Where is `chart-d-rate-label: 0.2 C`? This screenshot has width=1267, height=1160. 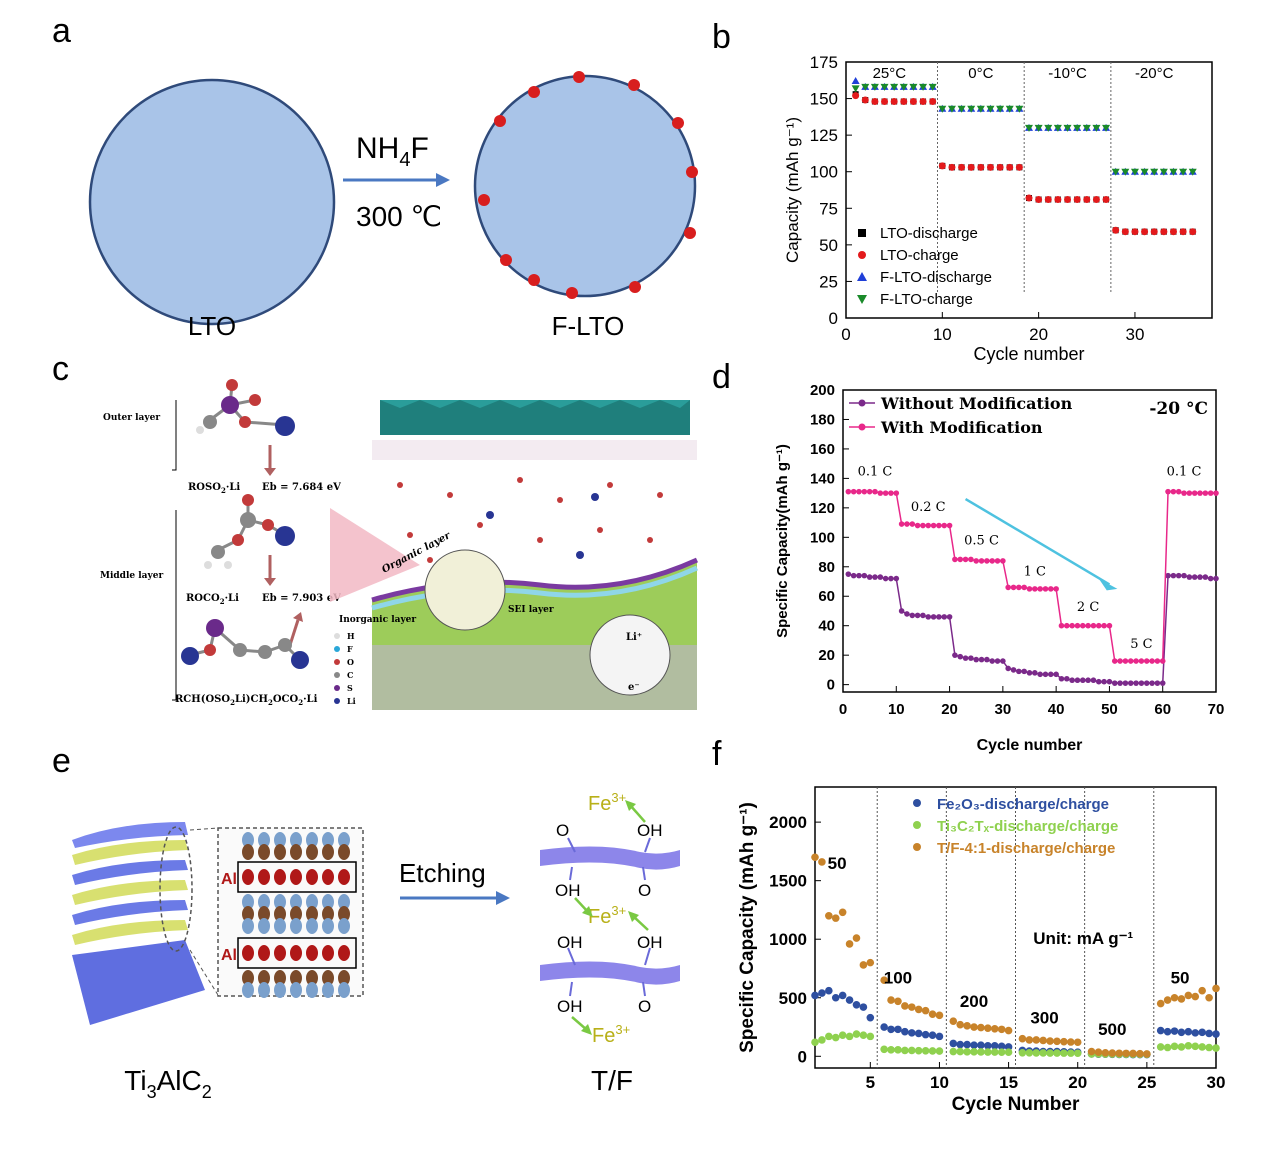 chart-d-rate-label: 0.2 C is located at coordinates (928, 507).